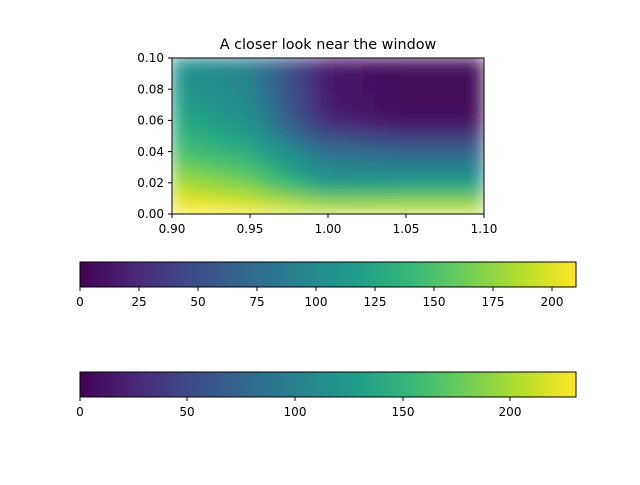 The width and height of the screenshot is (640, 485). What do you see at coordinates (375, 302) in the screenshot?
I see `colorbar-1-tick-label: 125` at bounding box center [375, 302].